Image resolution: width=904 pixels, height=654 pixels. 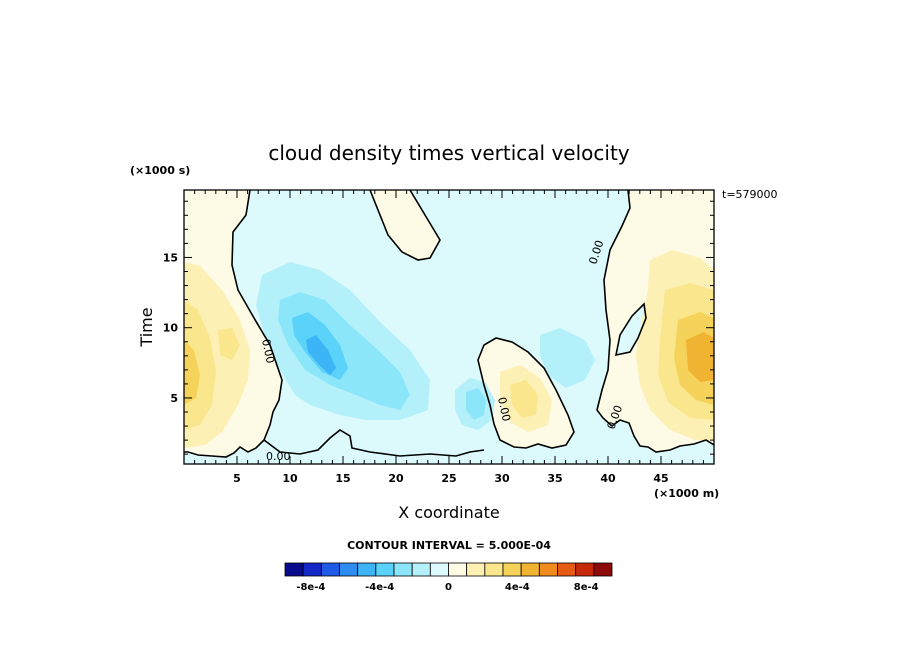 I want to click on x-tick-label: 20, so click(x=396, y=478).